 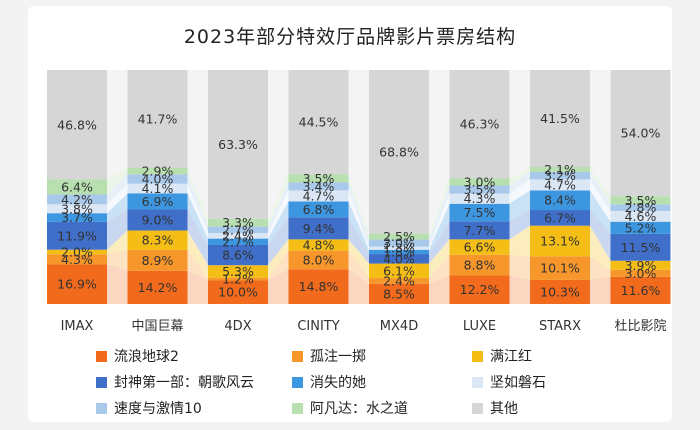 I want to click on data-label: 2.1%, so click(x=560, y=169).